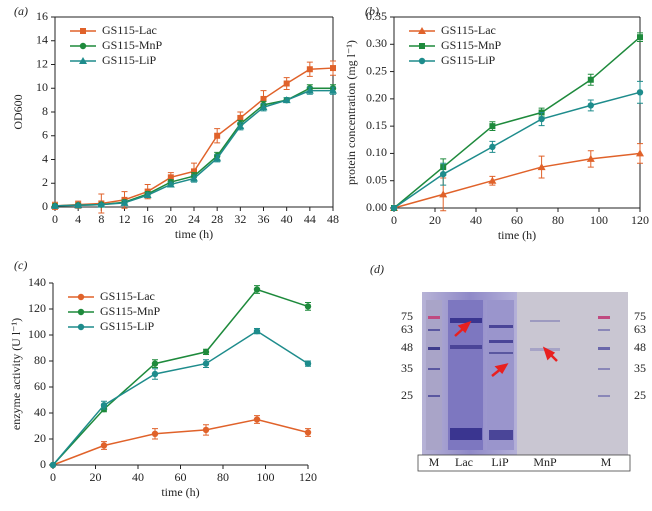 The height and width of the screenshot is (511, 652). What do you see at coordinates (264, 219) in the screenshot?
I see `x-tick-label: 36` at bounding box center [264, 219].